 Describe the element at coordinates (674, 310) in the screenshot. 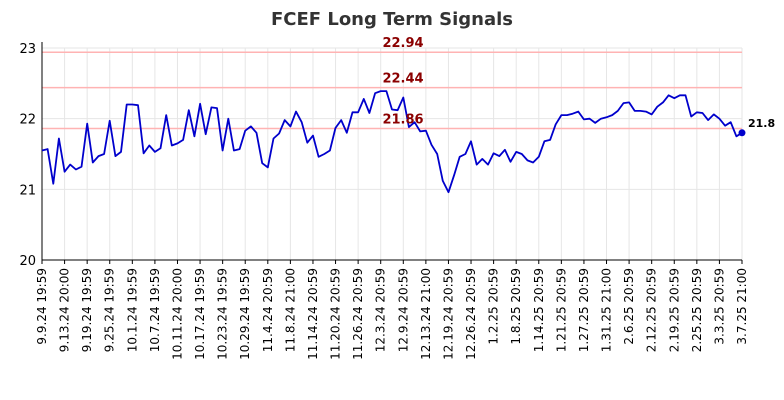

I see `x-tick-label: 2.19.25 20:59` at that location.